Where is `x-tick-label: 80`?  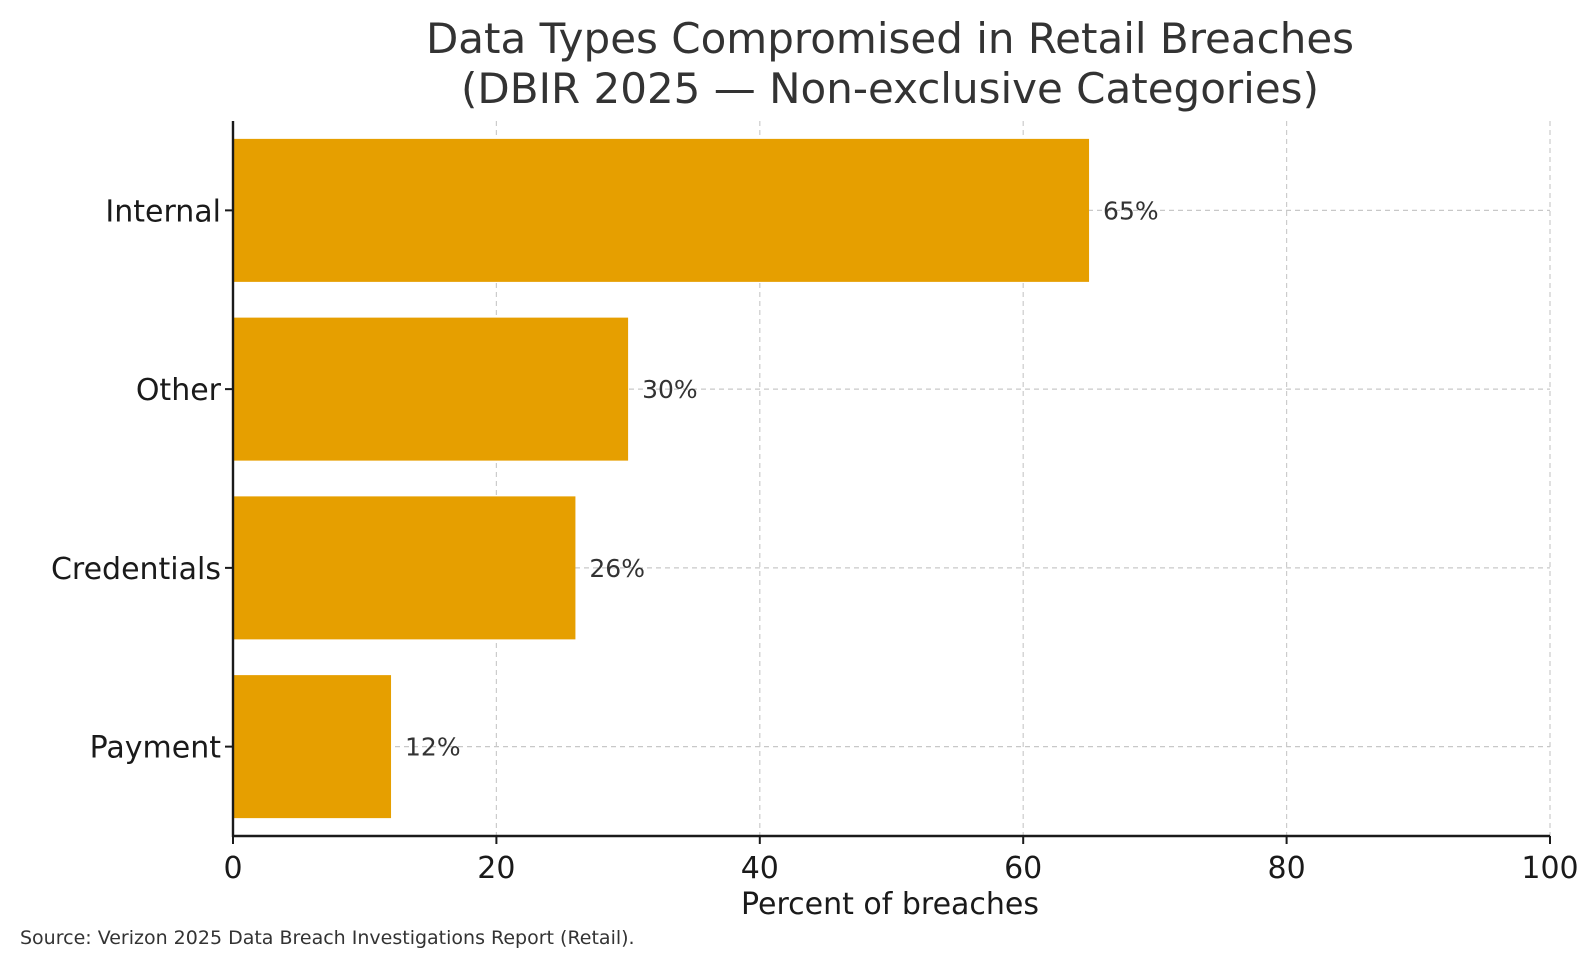
x-tick-label: 80 is located at coordinates (1287, 868).